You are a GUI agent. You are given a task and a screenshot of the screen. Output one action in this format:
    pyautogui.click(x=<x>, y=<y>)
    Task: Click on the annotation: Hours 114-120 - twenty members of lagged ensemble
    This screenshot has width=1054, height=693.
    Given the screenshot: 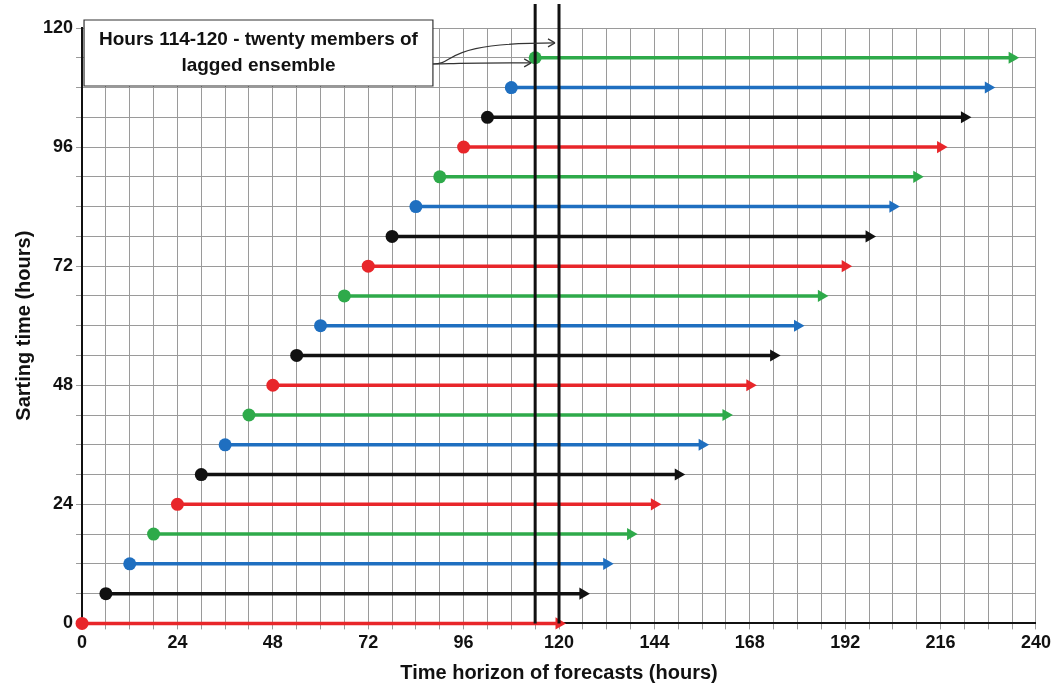 What is the action you would take?
    pyautogui.click(x=259, y=52)
    